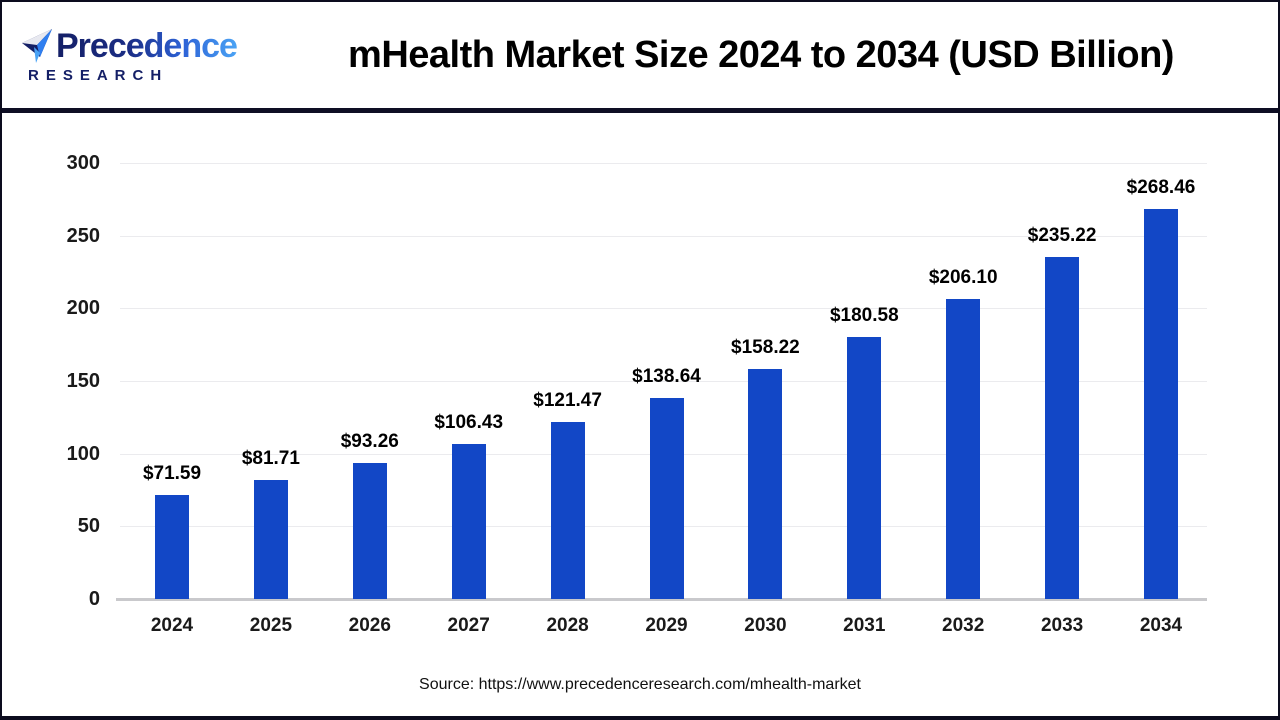 The height and width of the screenshot is (720, 1280). Describe the element at coordinates (83, 308) in the screenshot. I see `y-axis-label-200: 200` at that location.